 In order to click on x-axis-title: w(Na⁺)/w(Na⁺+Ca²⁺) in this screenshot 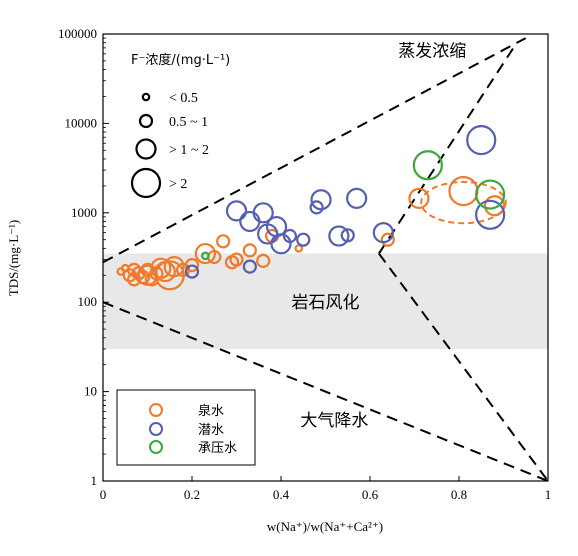, I will do `click(325, 526)`.